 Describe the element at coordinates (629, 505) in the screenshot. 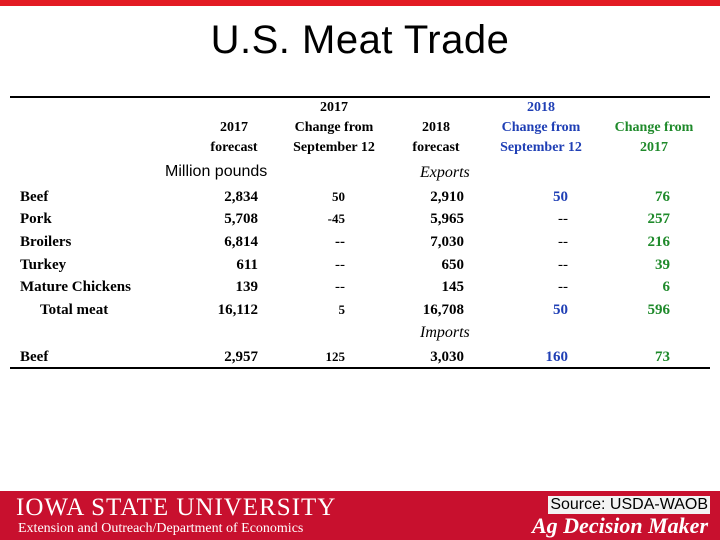

I see `source-note: Source: USDA-WAOB` at that location.